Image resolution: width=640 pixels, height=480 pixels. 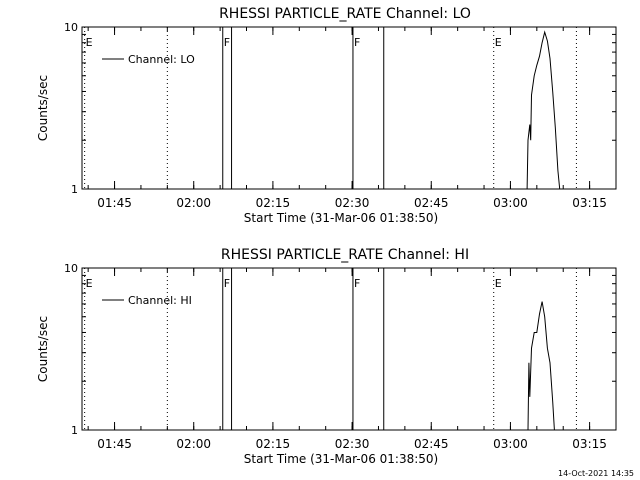 I want to click on chart-title: RHESSI PARTICLE_RATE Channel: LO, so click(x=345, y=14).